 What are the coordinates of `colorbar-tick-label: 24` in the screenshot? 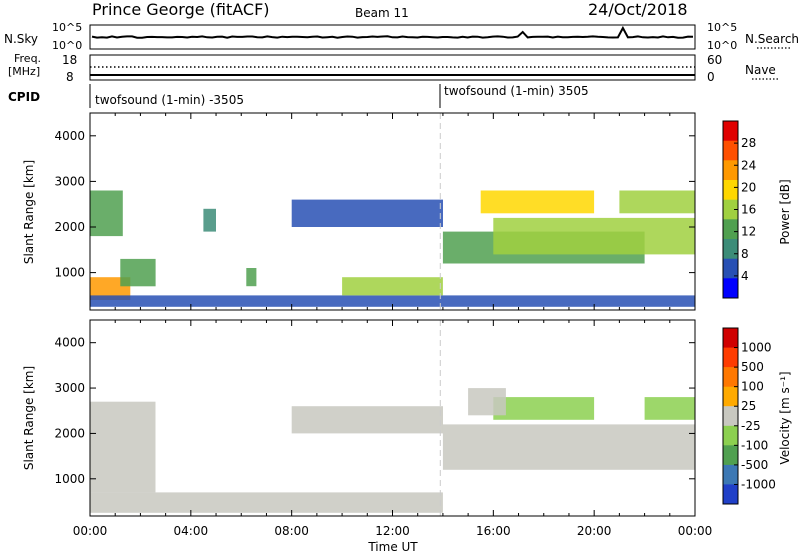 It's located at (748, 165).